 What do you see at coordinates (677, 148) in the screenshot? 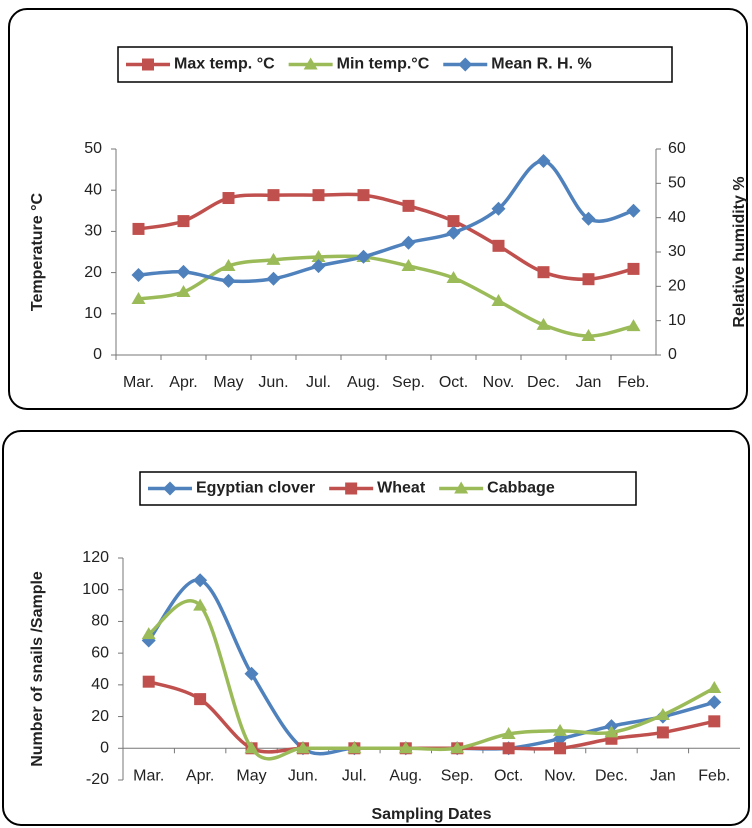
I see `y2-tick-label: 60` at bounding box center [677, 148].